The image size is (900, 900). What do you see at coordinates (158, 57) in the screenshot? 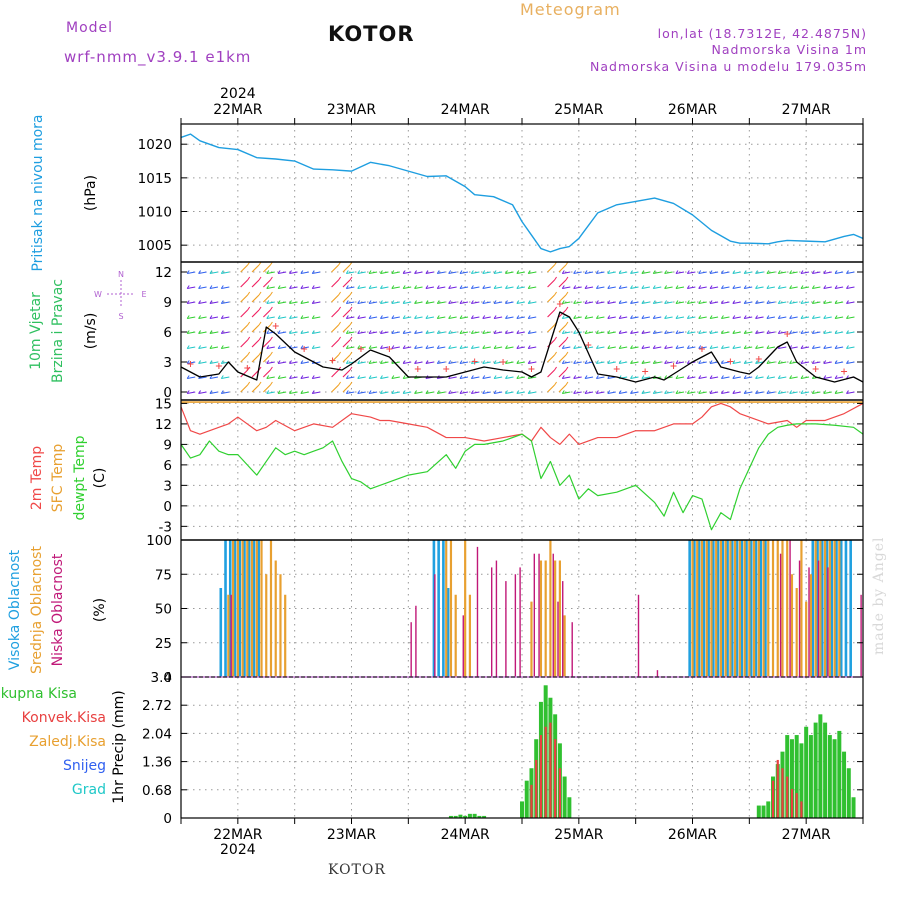
I see `model-name: wrf-nmm_v3.9.1 e1km` at bounding box center [158, 57].